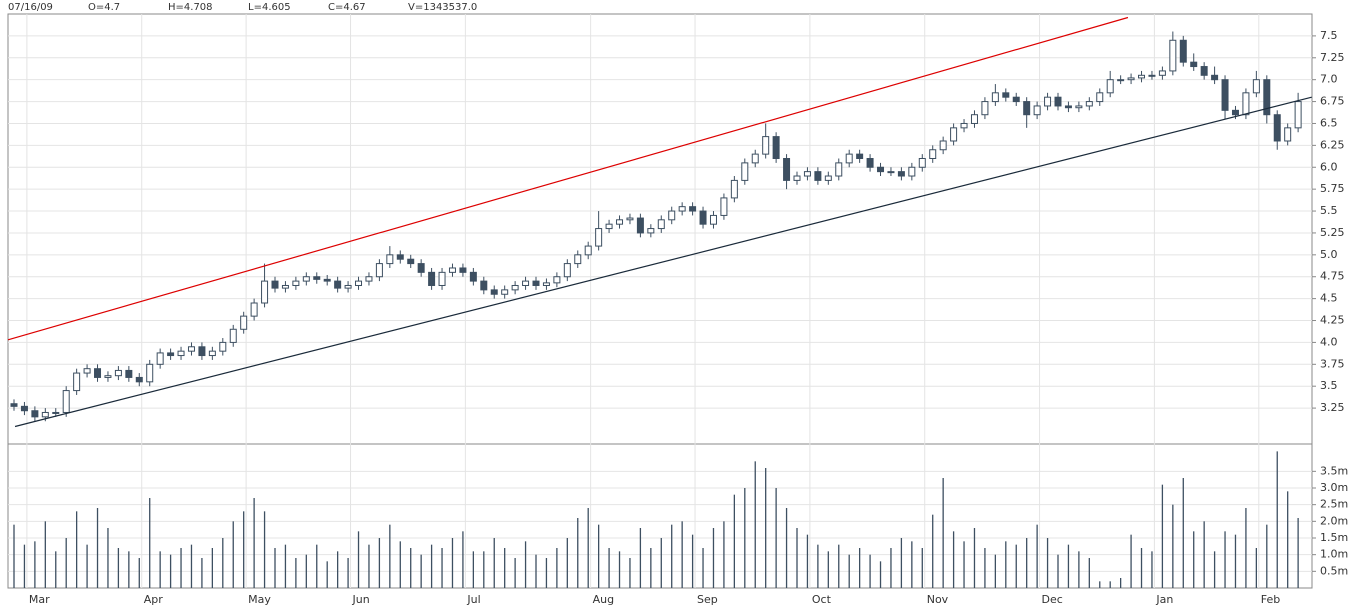  Describe the element at coordinates (1332, 363) in the screenshot. I see `y-tick-label: 3.75` at that location.